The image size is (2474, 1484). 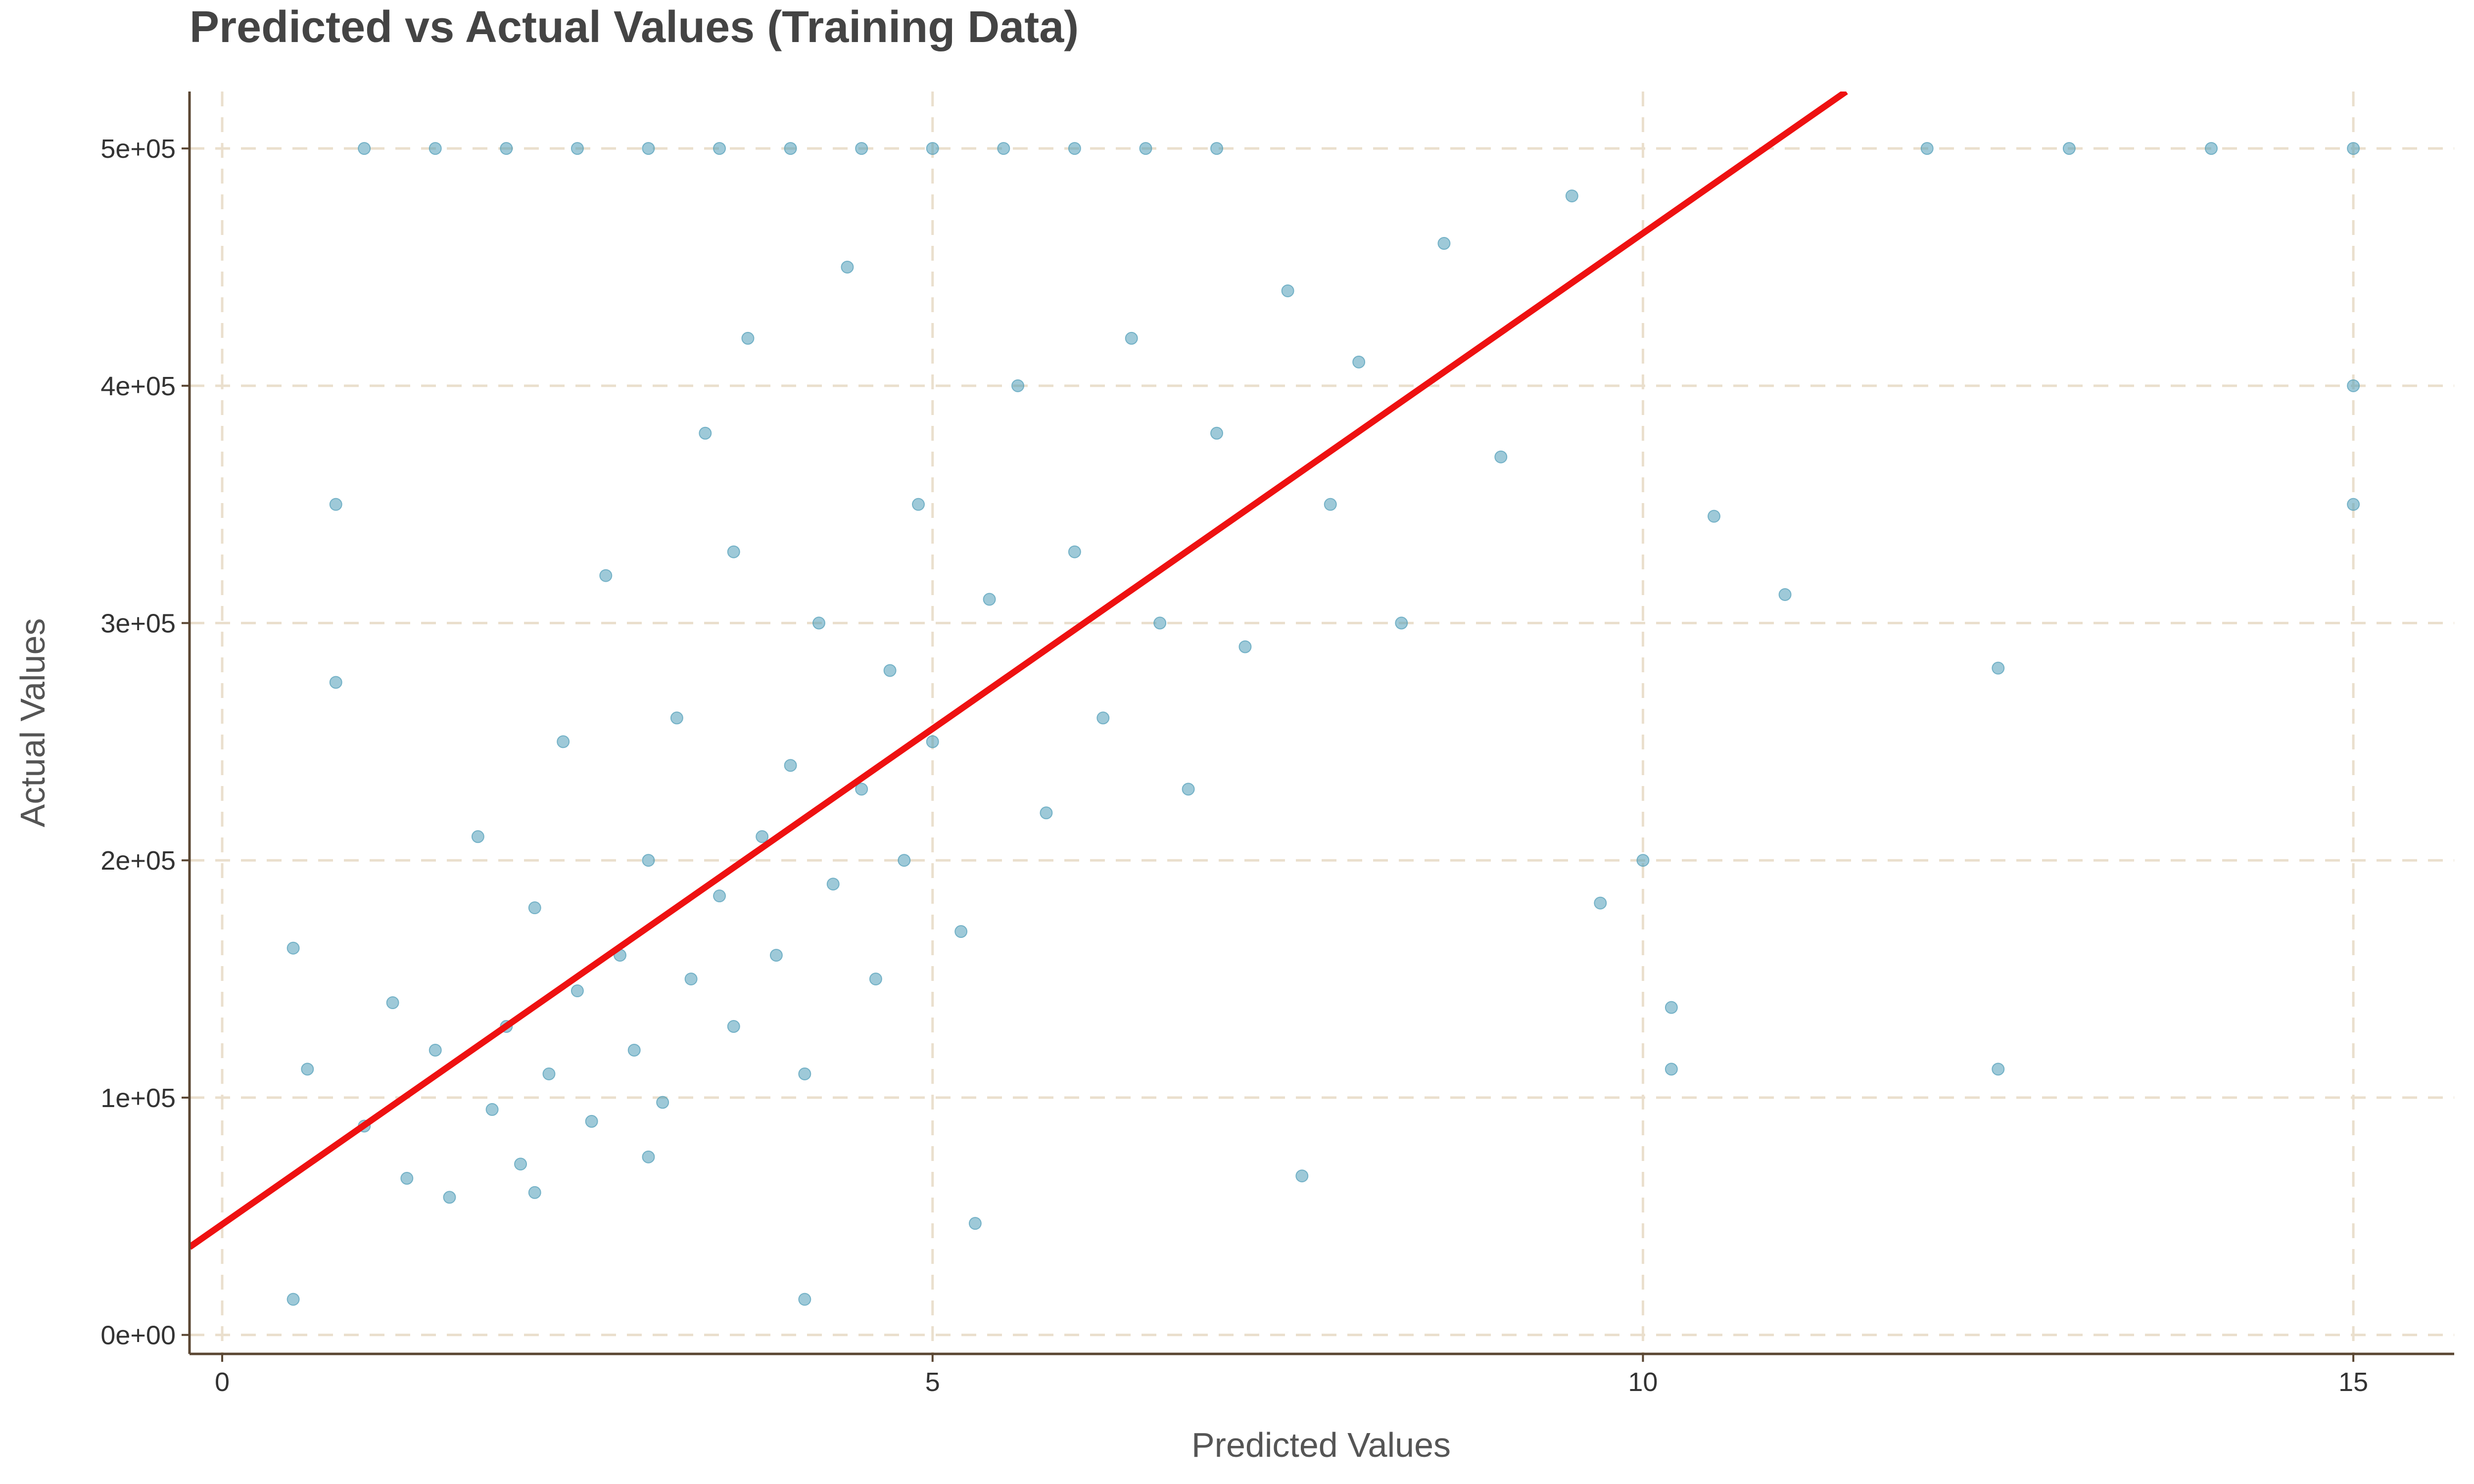 I want to click on y-tick-label: 1e+05, so click(x=138, y=1098).